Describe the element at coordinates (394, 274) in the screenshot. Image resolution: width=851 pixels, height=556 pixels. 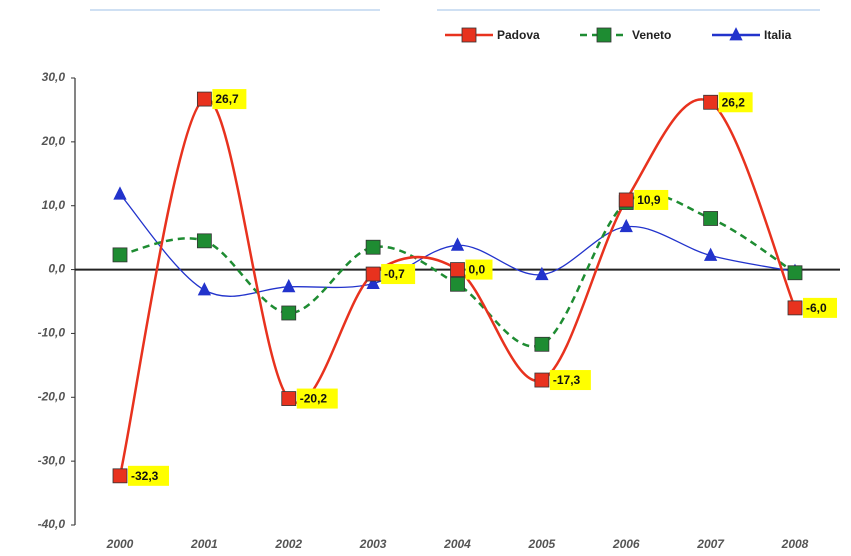
I see `data-label: -0,7` at that location.